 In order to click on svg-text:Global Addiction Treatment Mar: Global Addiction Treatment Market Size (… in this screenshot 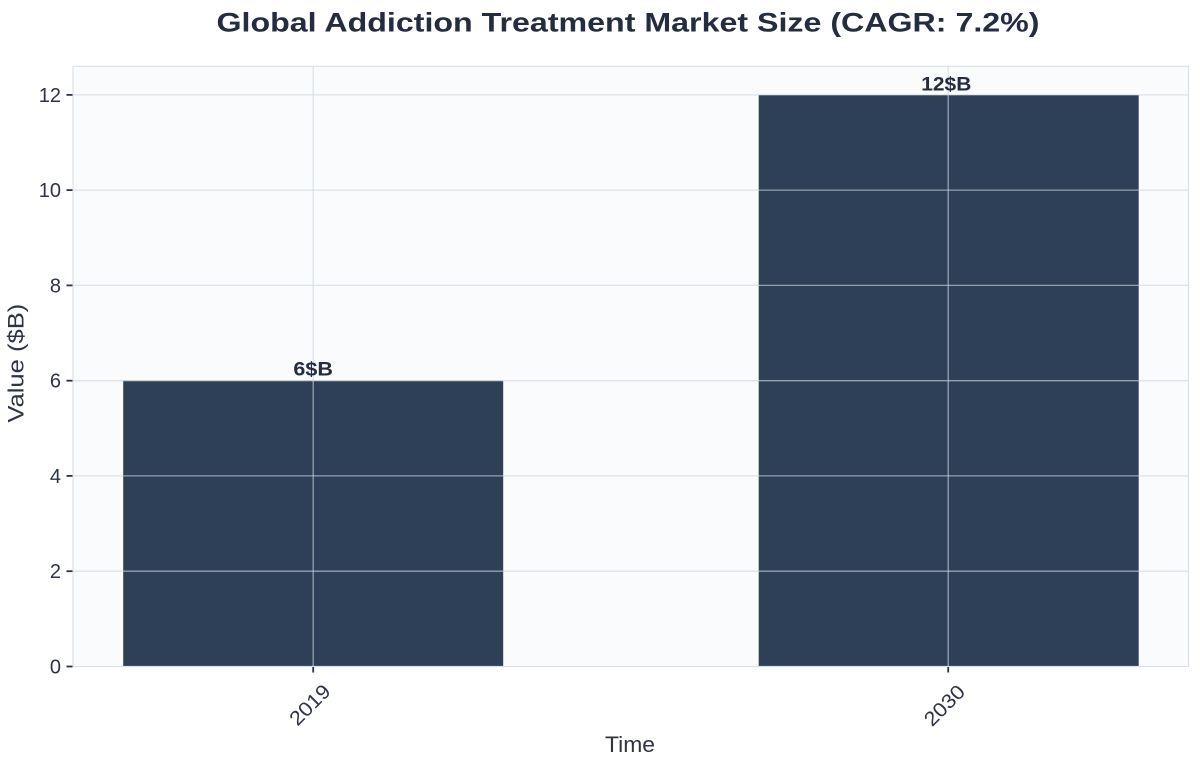, I will do `click(628, 23)`.